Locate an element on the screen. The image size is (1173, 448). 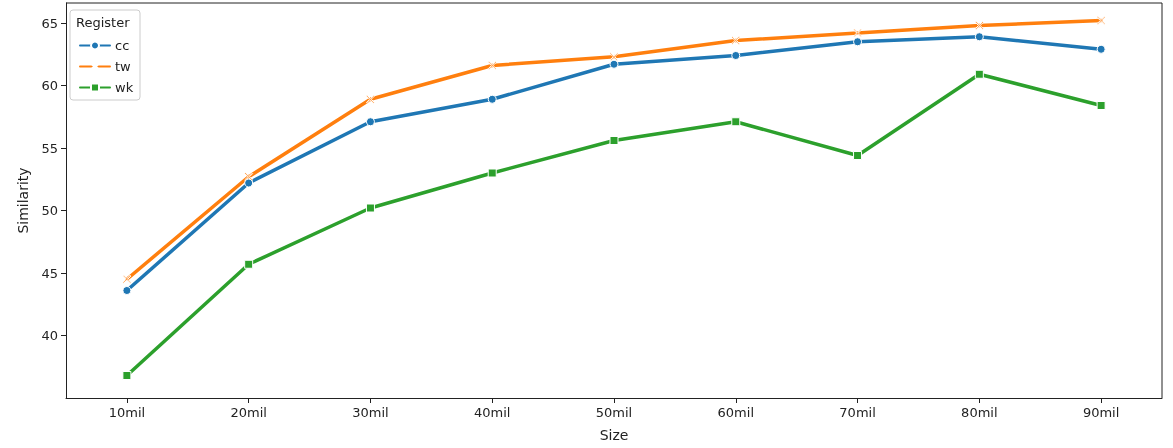
y-tick-label: 60 is located at coordinates (49, 85).